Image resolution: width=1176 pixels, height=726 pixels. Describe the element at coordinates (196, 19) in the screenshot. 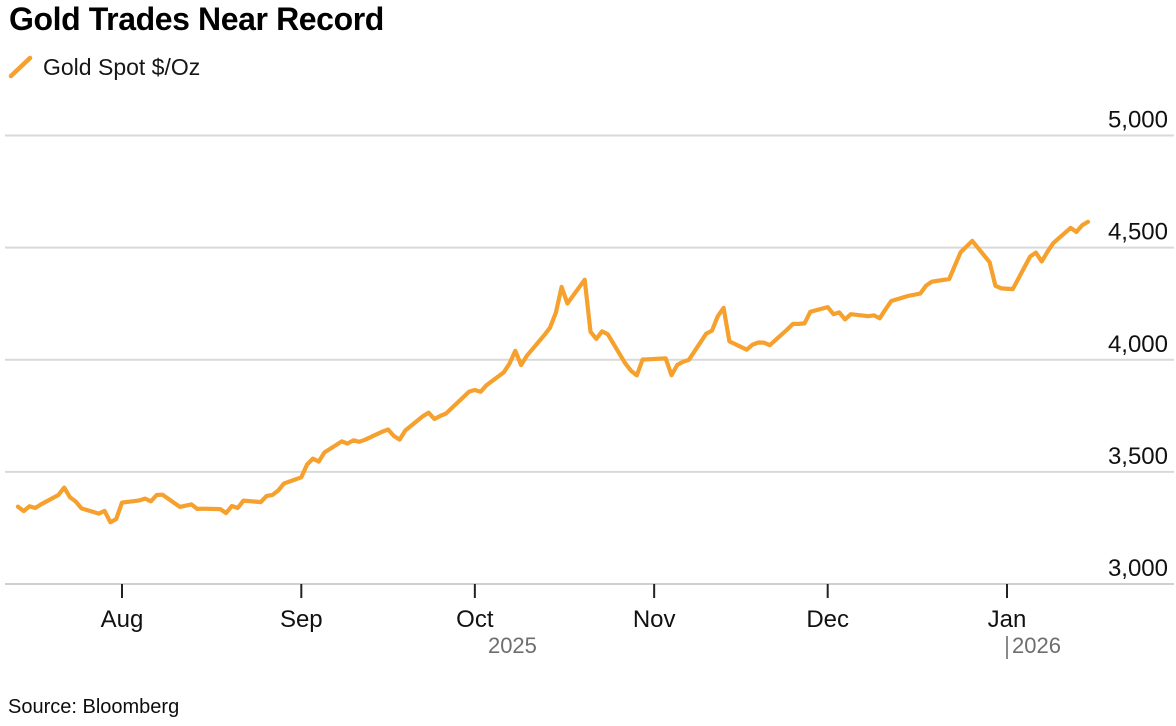

I see `page-title: Gold Trades Near Record` at that location.